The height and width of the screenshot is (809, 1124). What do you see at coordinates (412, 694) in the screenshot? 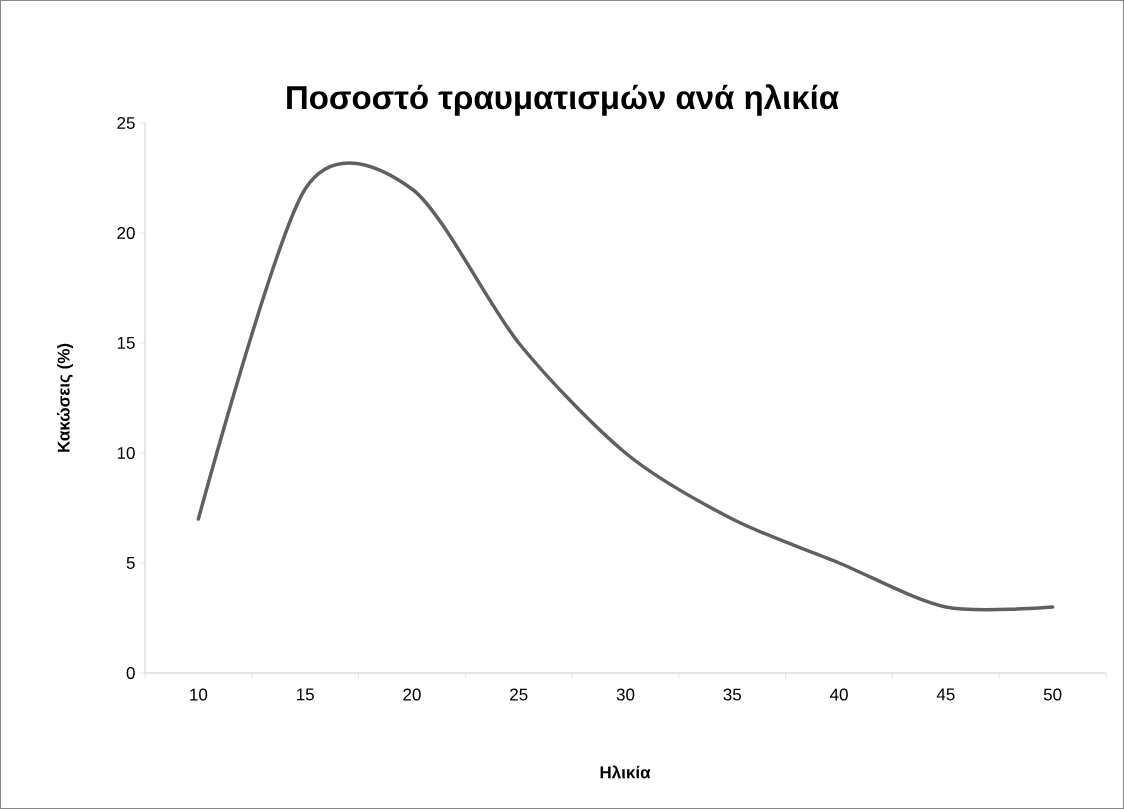
I see `x-tick-label: 20` at bounding box center [412, 694].